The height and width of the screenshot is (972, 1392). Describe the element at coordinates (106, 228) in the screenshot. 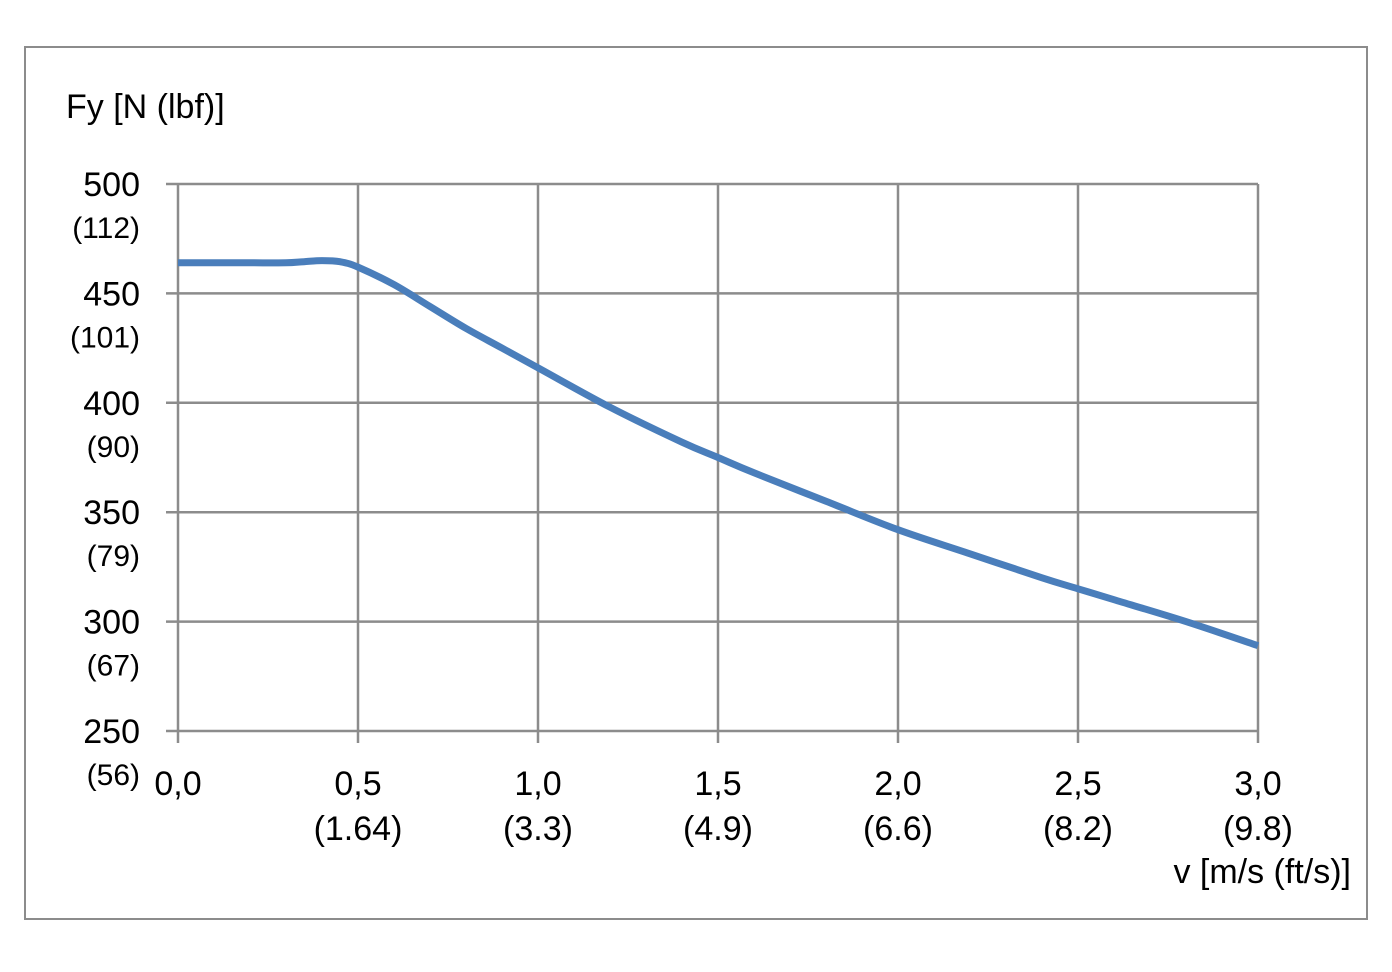

I see `y-tick-sublabel: (112)` at that location.